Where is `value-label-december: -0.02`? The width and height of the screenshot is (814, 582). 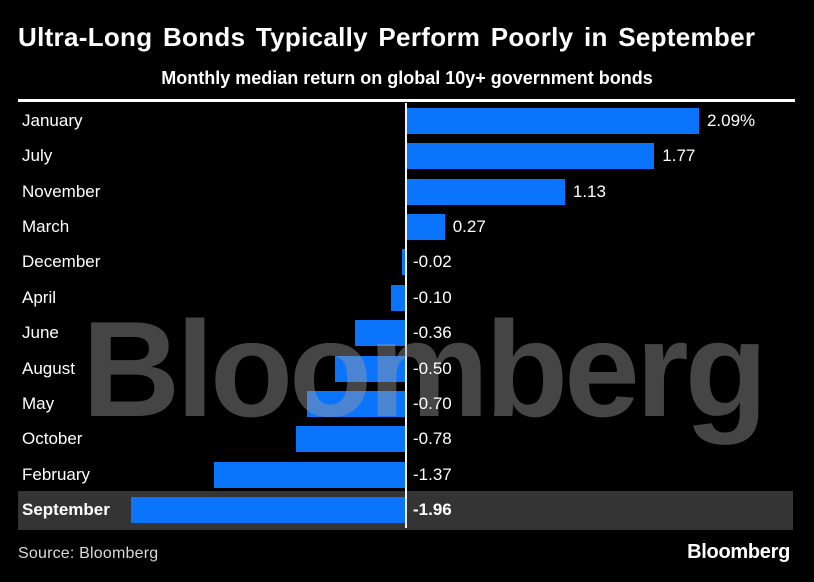 value-label-december: -0.02 is located at coordinates (432, 262).